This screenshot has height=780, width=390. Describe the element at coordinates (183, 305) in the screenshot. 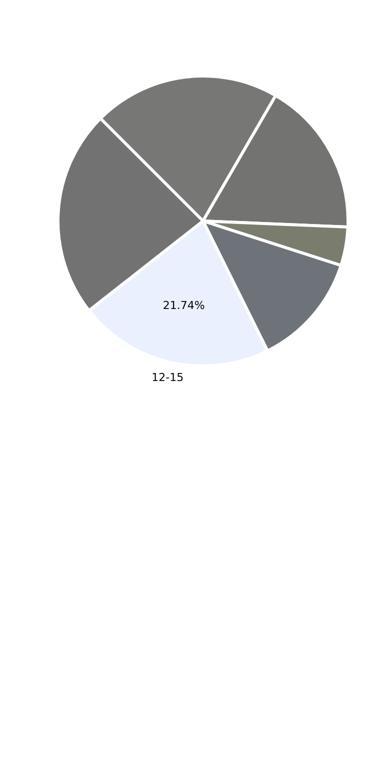

I see `data-label: 21.74%` at that location.